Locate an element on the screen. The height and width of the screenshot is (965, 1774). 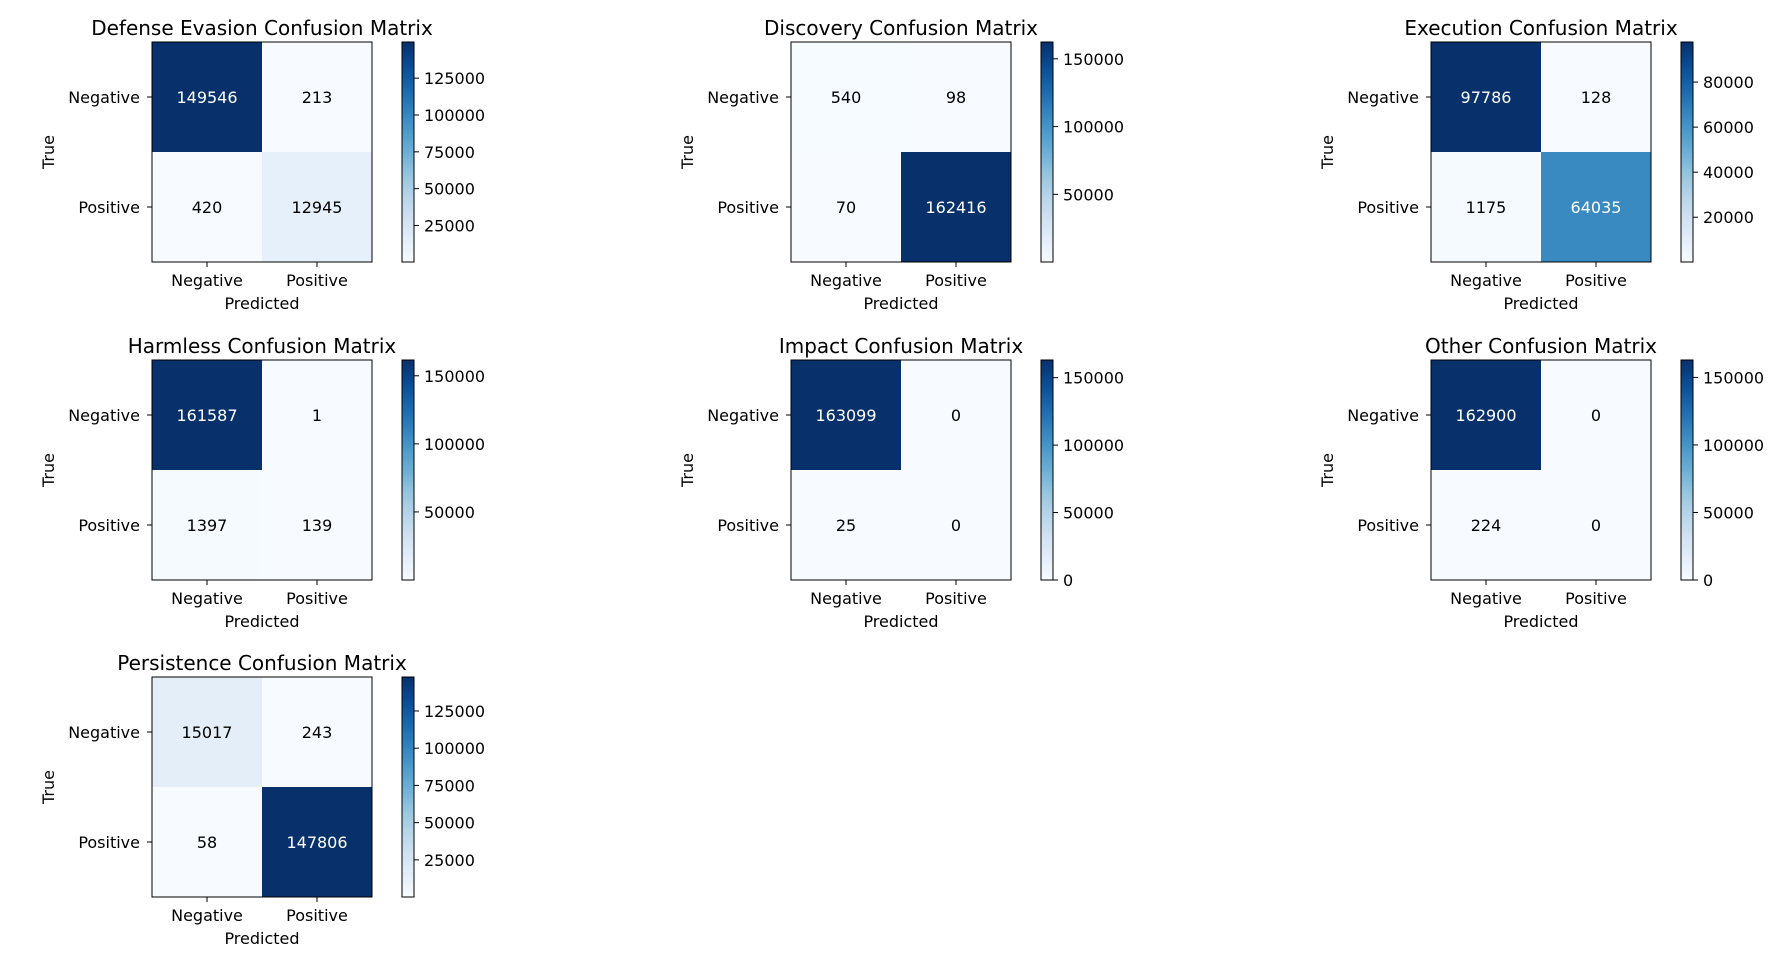
cell-value: 1175 is located at coordinates (1486, 207).